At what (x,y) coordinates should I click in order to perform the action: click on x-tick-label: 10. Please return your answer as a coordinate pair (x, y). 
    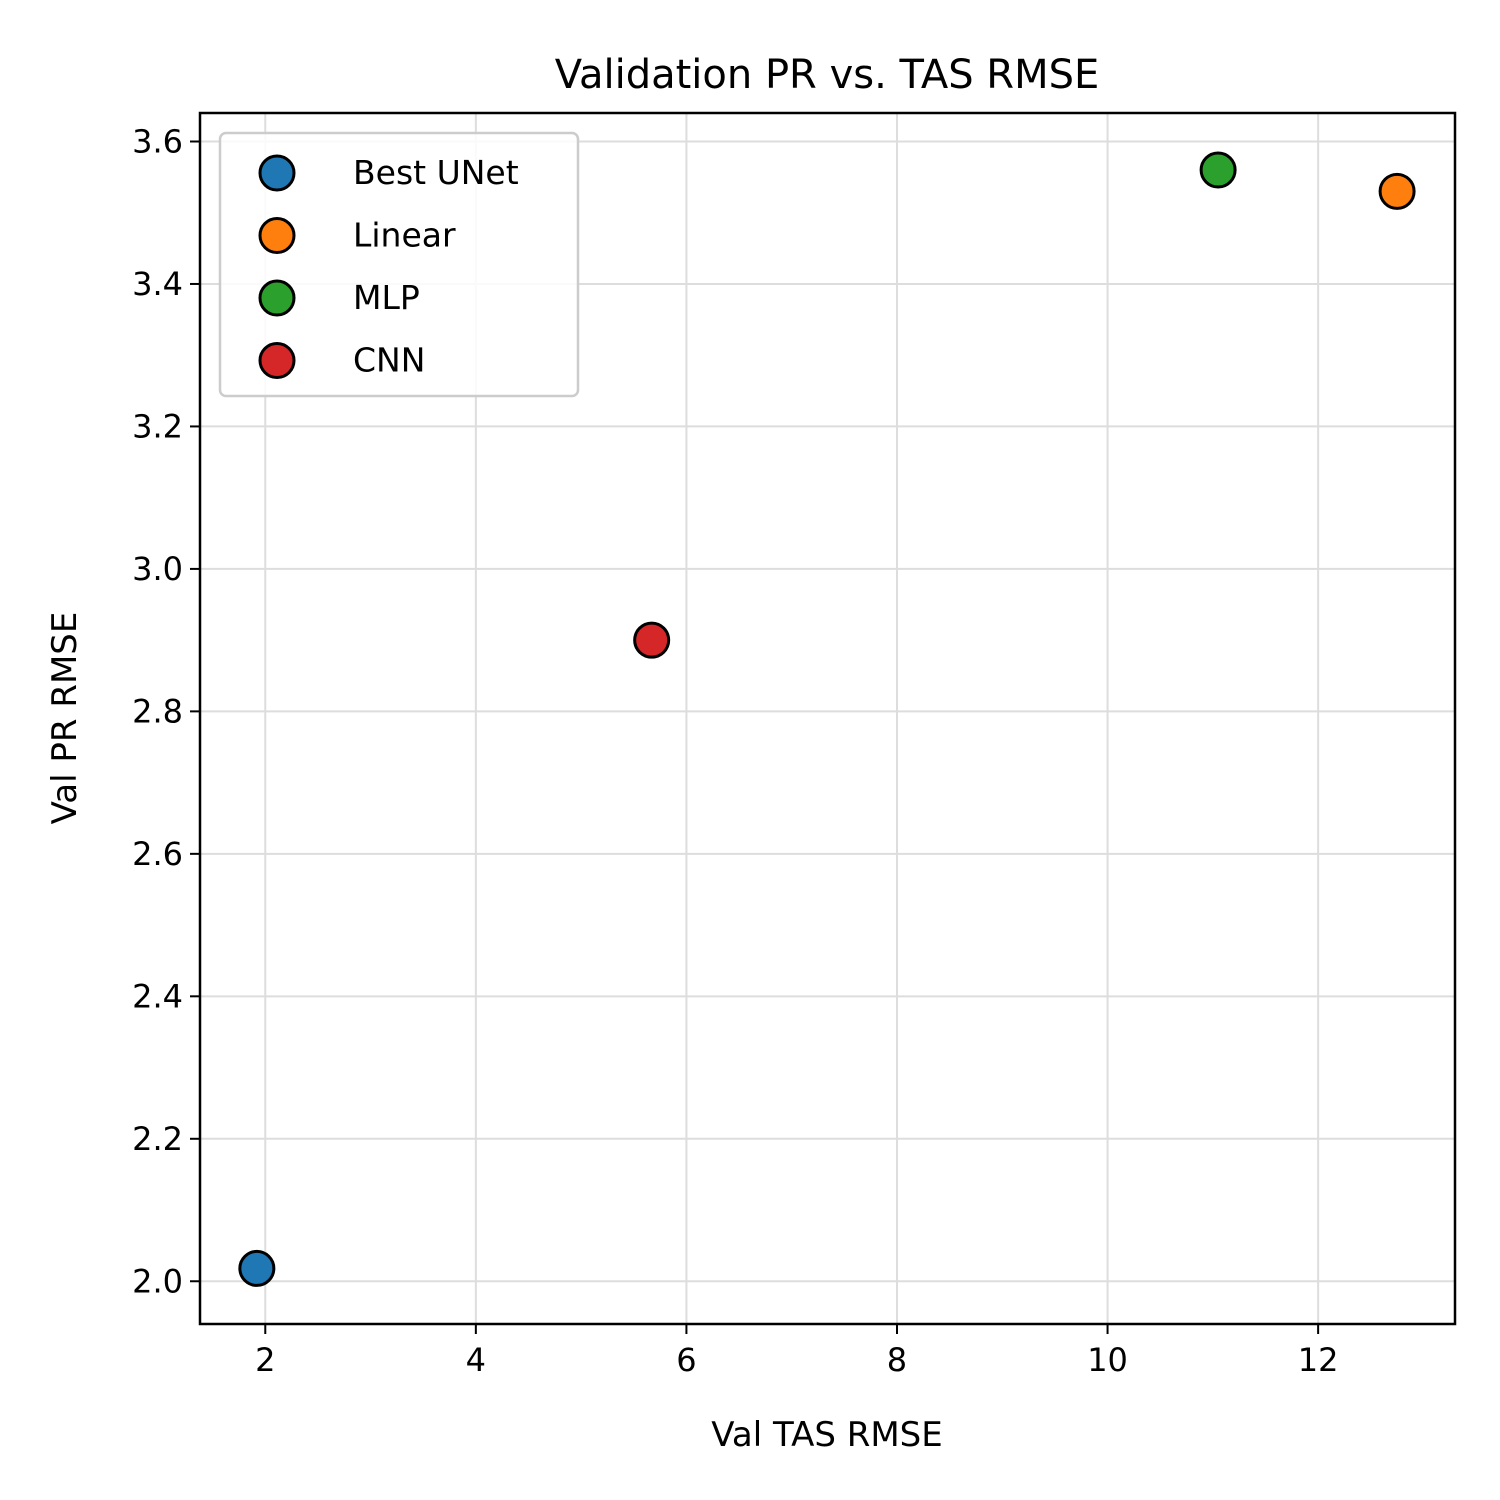
    Looking at the image, I should click on (1107, 1360).